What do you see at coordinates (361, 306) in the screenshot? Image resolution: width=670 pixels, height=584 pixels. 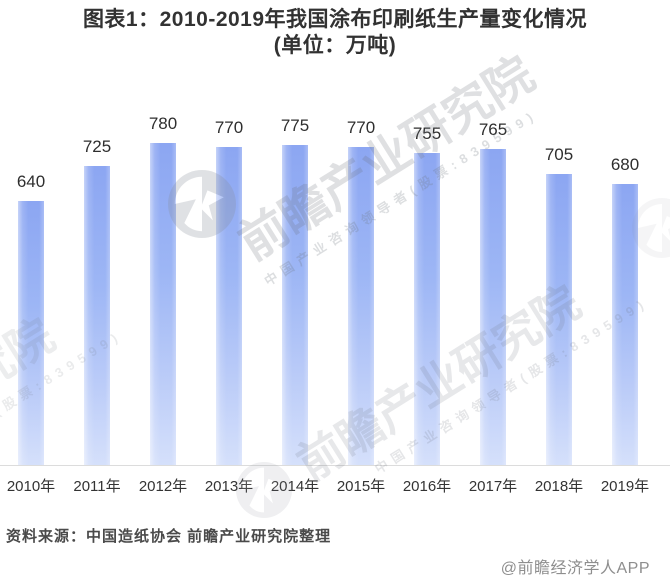 I see `bar-2015年` at bounding box center [361, 306].